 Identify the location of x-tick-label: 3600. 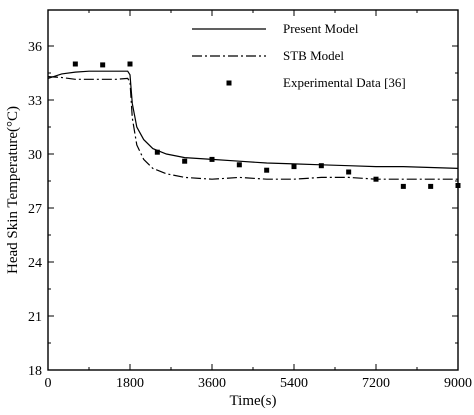
(212, 383).